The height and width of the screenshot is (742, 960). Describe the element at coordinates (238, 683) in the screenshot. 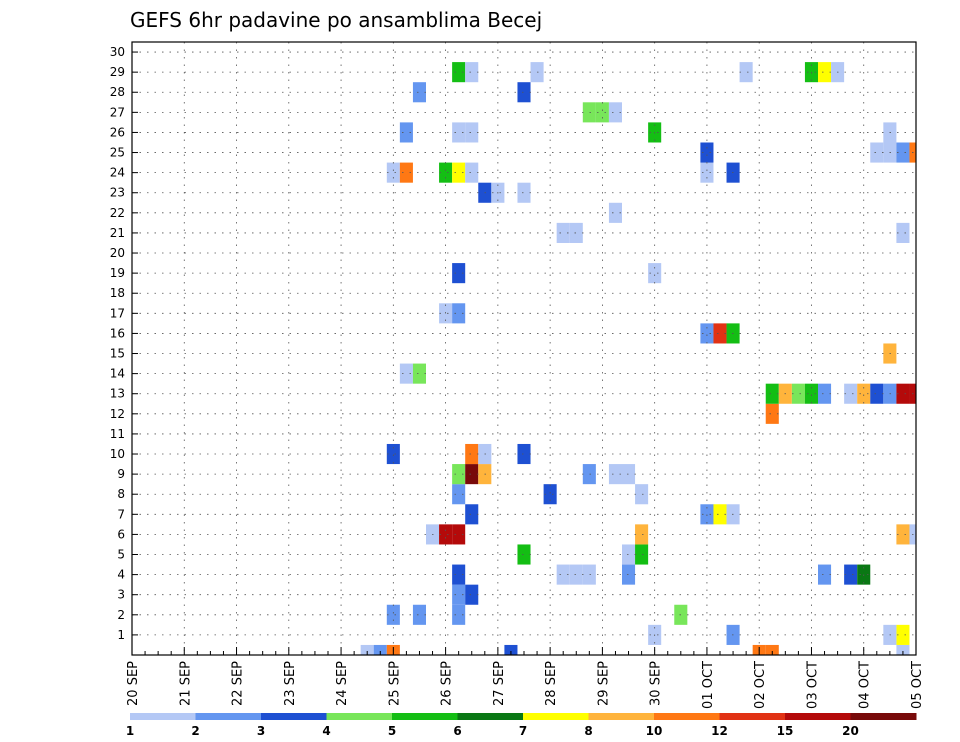

I see `x-tick-label: 22 SEP` at that location.